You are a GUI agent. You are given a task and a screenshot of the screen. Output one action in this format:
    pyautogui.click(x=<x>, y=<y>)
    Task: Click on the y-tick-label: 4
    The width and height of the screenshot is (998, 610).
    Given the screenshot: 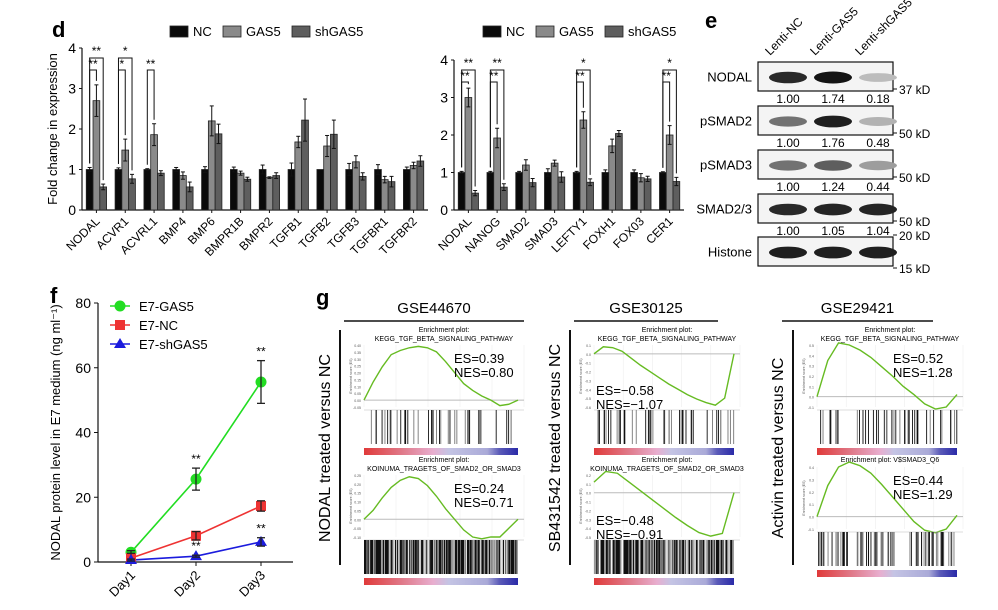 What is the action you would take?
    pyautogui.click(x=444, y=60)
    